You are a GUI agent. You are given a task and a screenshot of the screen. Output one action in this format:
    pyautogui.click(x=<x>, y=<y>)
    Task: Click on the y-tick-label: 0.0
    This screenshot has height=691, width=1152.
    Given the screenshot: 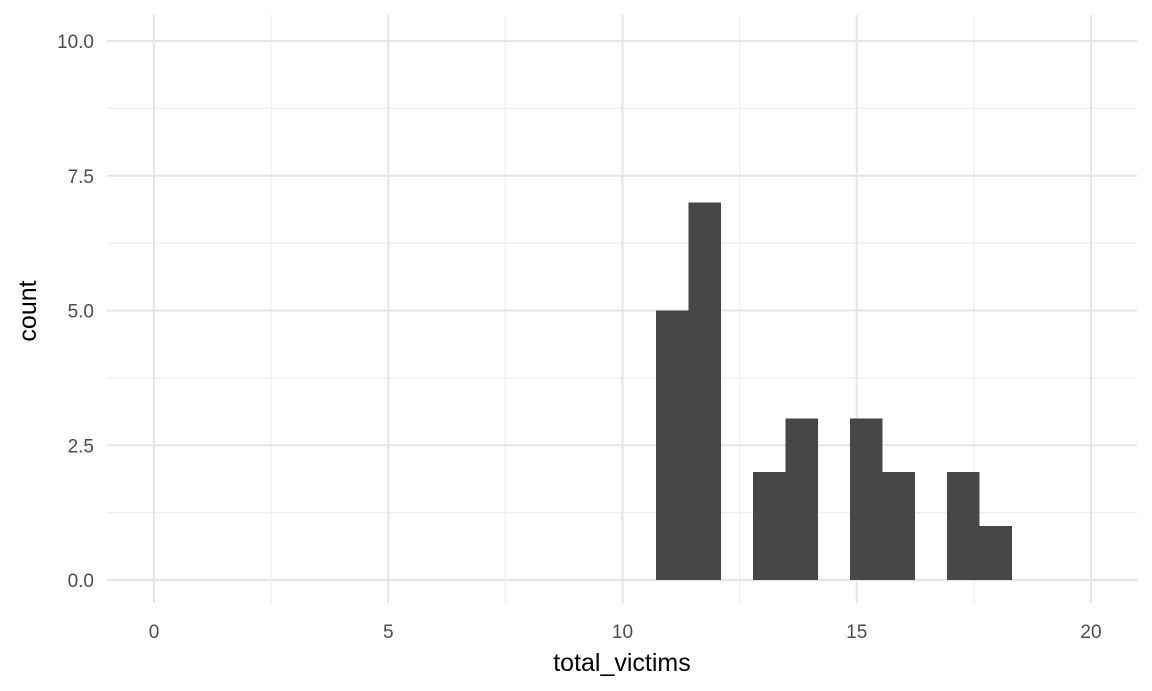 What is the action you would take?
    pyautogui.click(x=81, y=581)
    